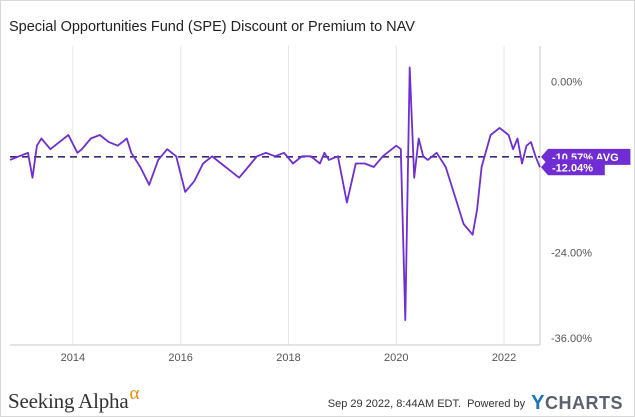 This screenshot has width=635, height=417. Describe the element at coordinates (73, 358) in the screenshot. I see `x-tick-label: 2014` at that location.